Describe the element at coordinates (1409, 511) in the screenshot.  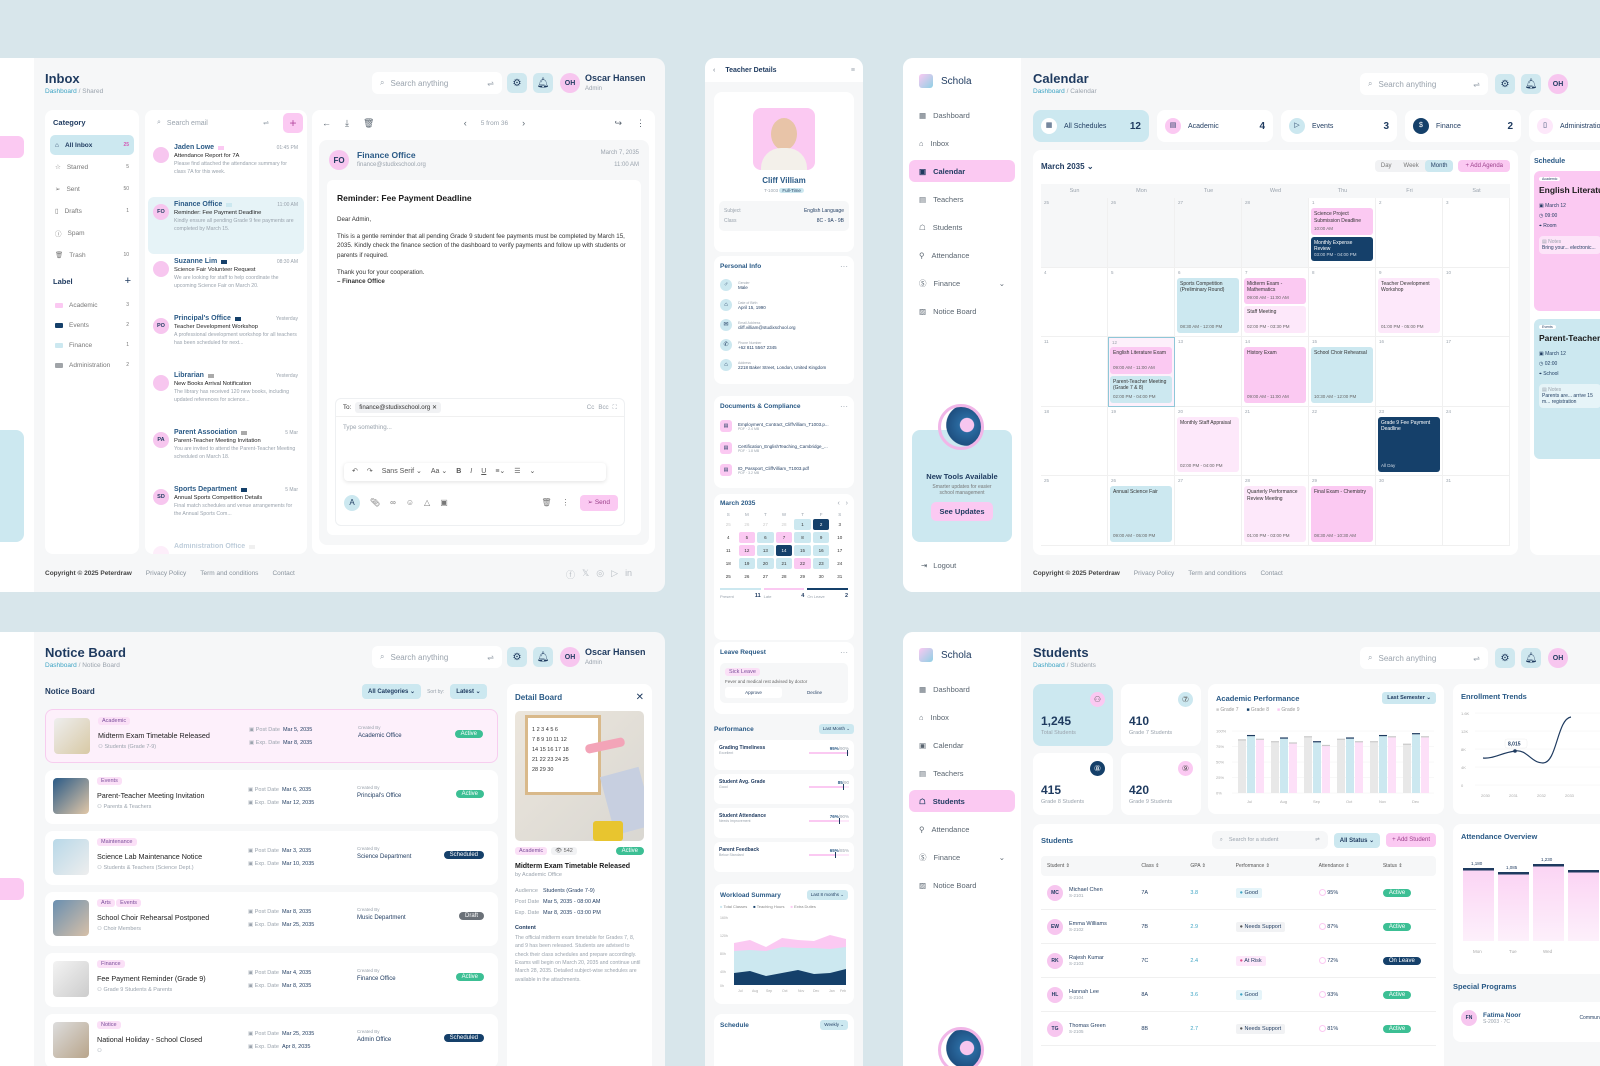
I see `calendar-cell: 30` at that location.